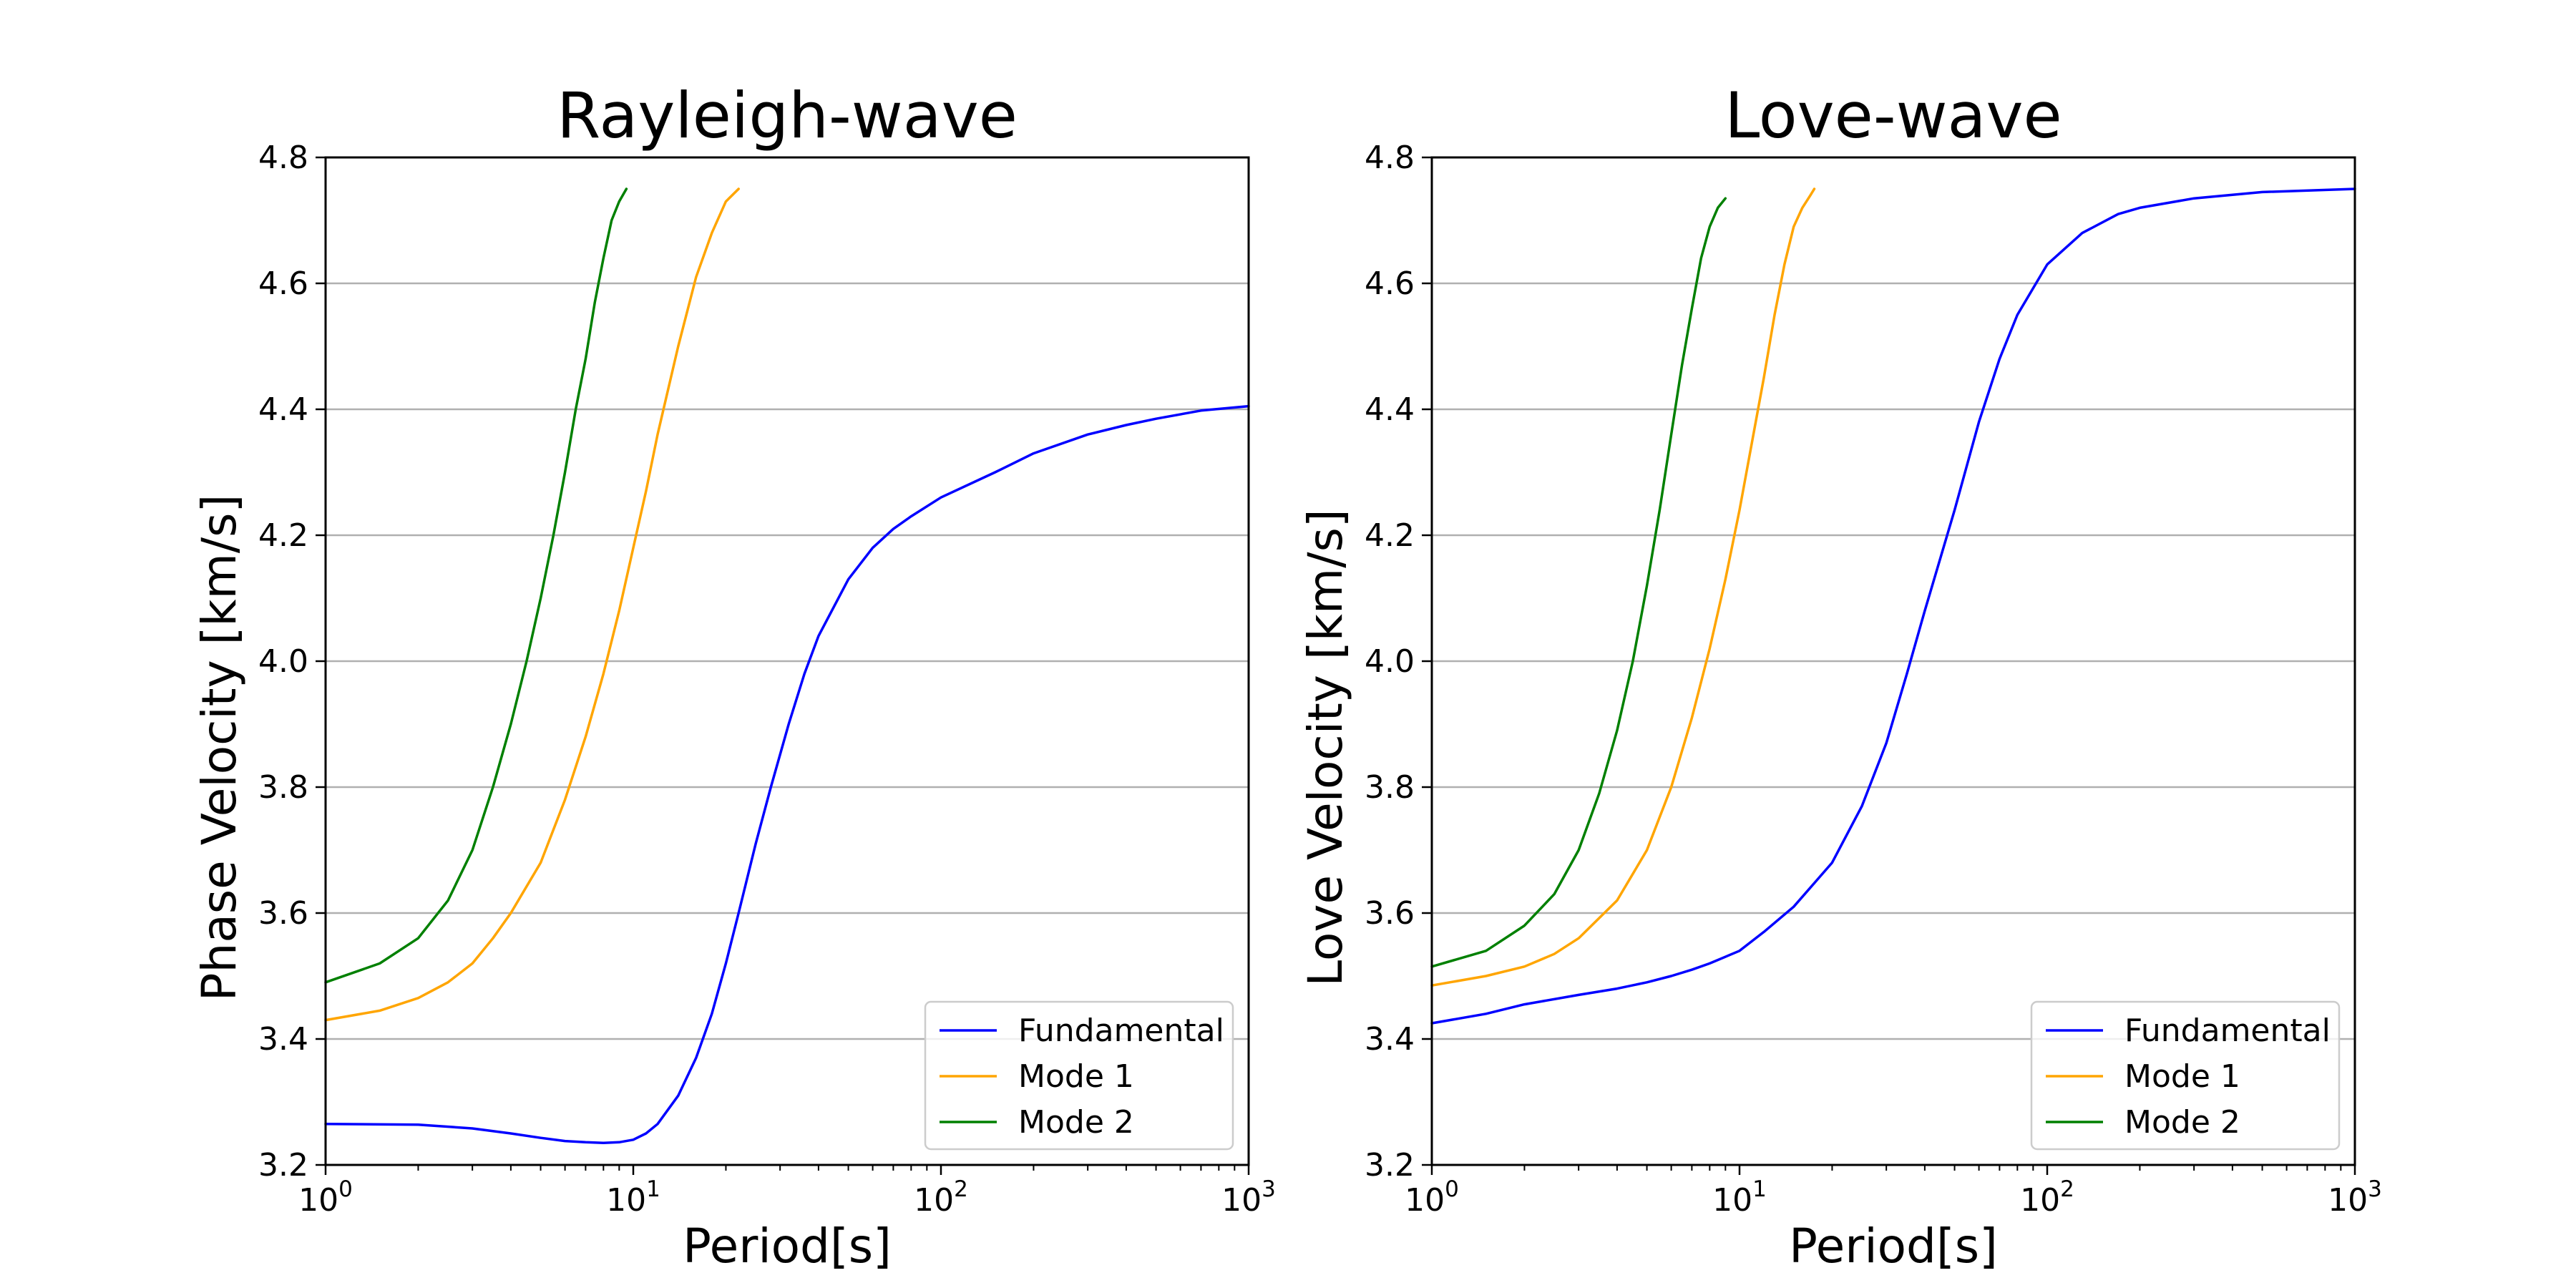  What do you see at coordinates (219, 748) in the screenshot?
I see `y-axis-label: Phase Velocity [km/s]` at bounding box center [219, 748].